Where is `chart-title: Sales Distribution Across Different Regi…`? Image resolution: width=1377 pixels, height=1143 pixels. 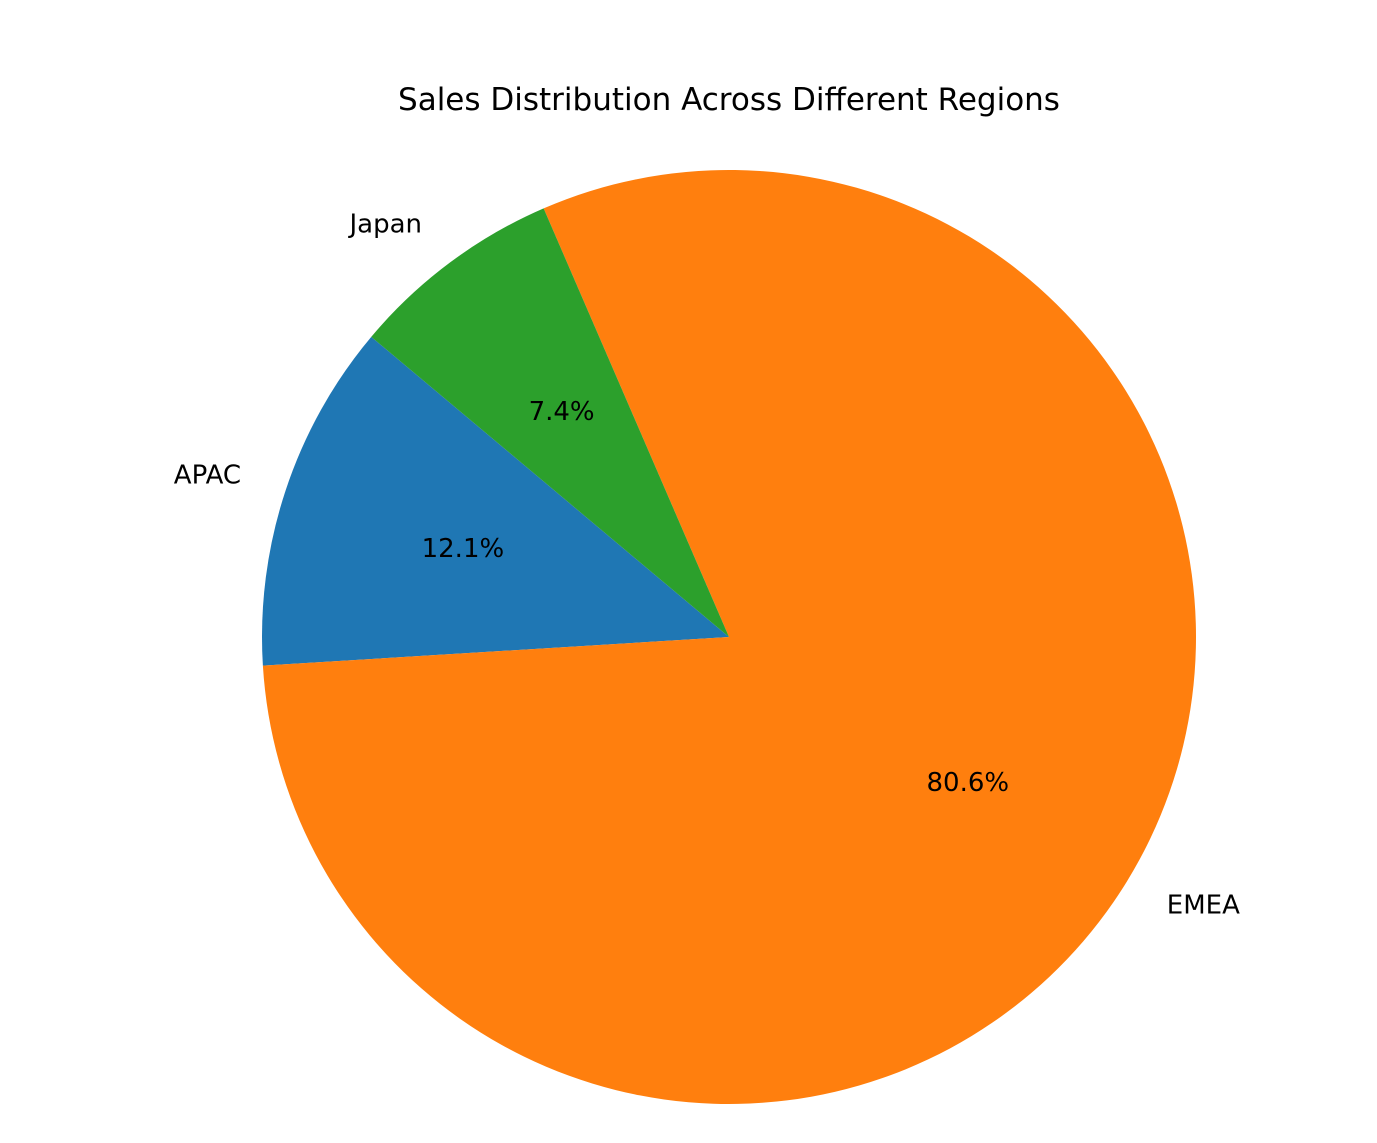
chart-title: Sales Distribution Across Different Regi… is located at coordinates (729, 100).